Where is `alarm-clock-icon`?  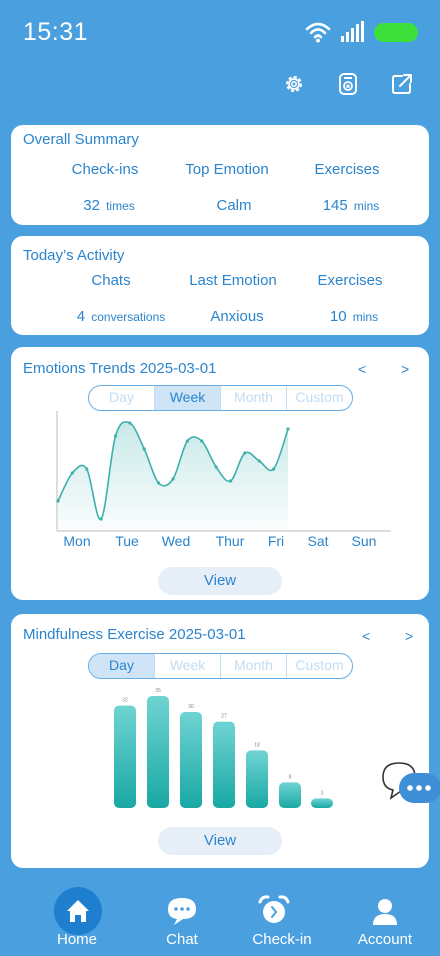
alarm-clock-icon is located at coordinates (274, 909).